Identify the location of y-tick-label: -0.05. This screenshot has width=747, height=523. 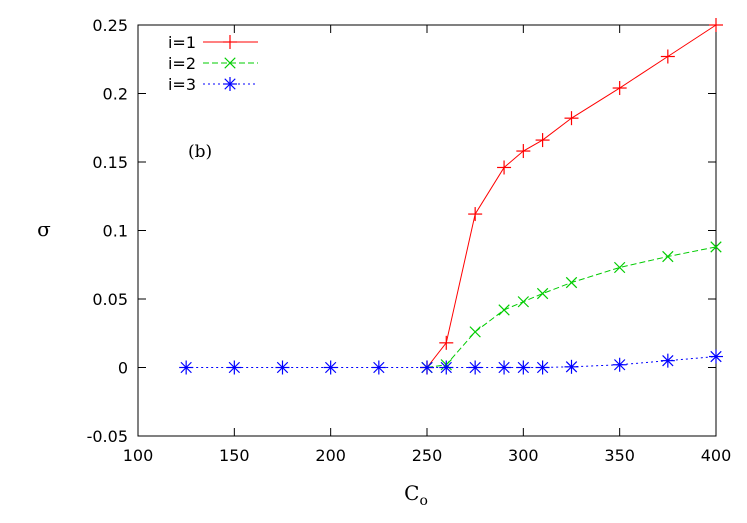
(107, 436).